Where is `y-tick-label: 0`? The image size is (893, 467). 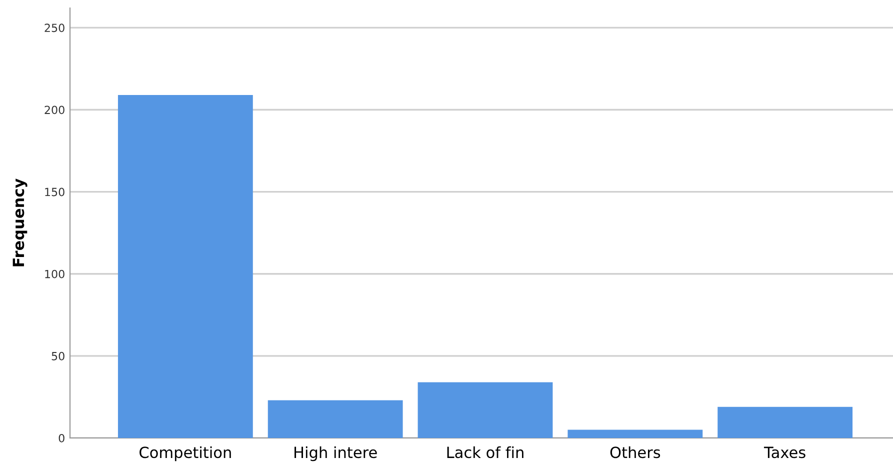
y-tick-label: 0 is located at coordinates (61, 438).